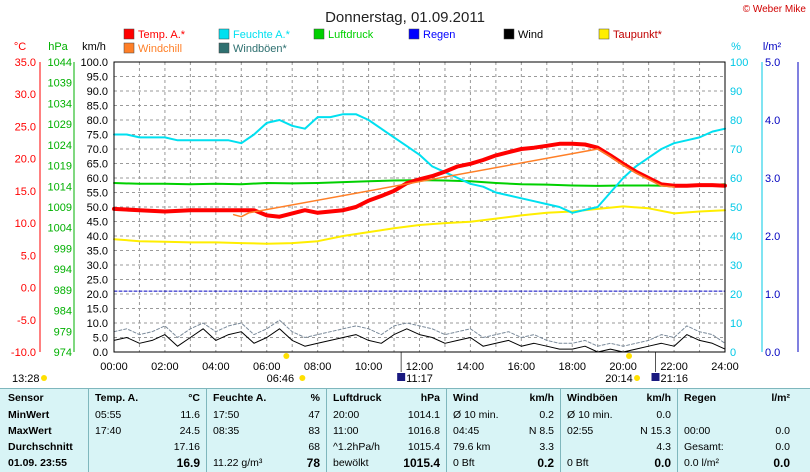 This screenshot has height=472, width=810. Describe the element at coordinates (25, 95) in the screenshot. I see `y-tick-label-temp: 30.0` at that location.